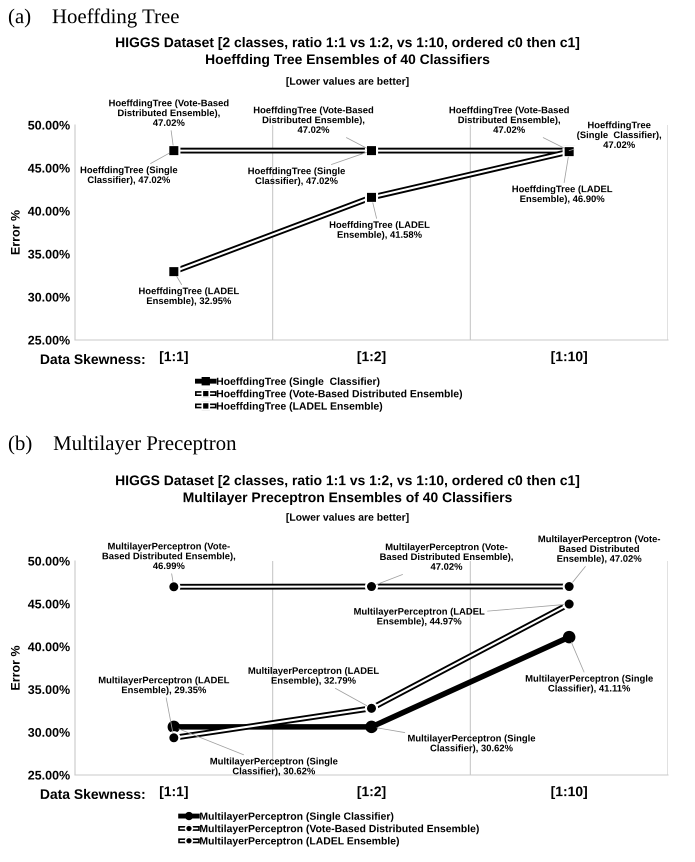 The image size is (695, 862). What do you see at coordinates (298, 382) in the screenshot?
I see `legend-label: HoeffdingTree (Single Classifier)` at bounding box center [298, 382].